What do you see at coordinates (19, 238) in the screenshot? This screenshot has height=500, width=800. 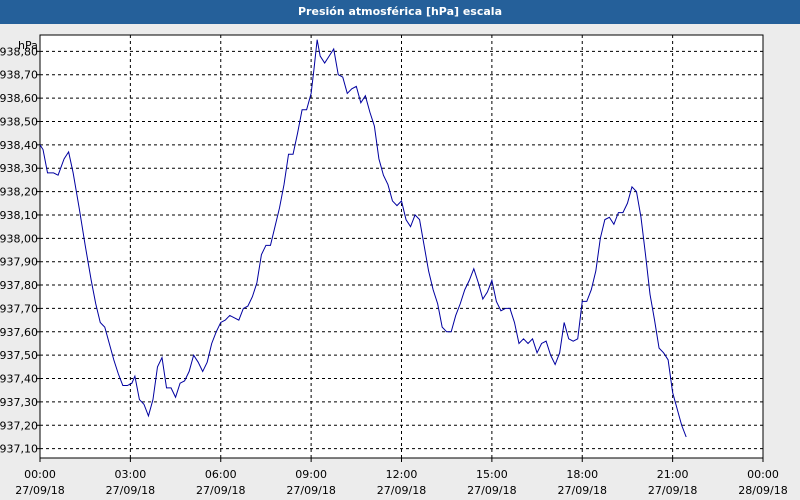 I see `y-tick-label: 938,00` at bounding box center [19, 238].